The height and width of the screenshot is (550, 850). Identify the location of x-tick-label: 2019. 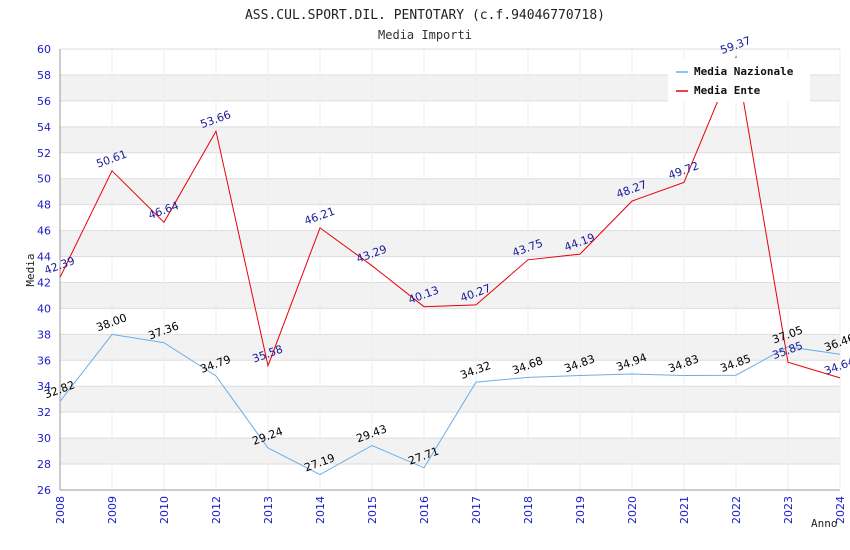
(580, 510).